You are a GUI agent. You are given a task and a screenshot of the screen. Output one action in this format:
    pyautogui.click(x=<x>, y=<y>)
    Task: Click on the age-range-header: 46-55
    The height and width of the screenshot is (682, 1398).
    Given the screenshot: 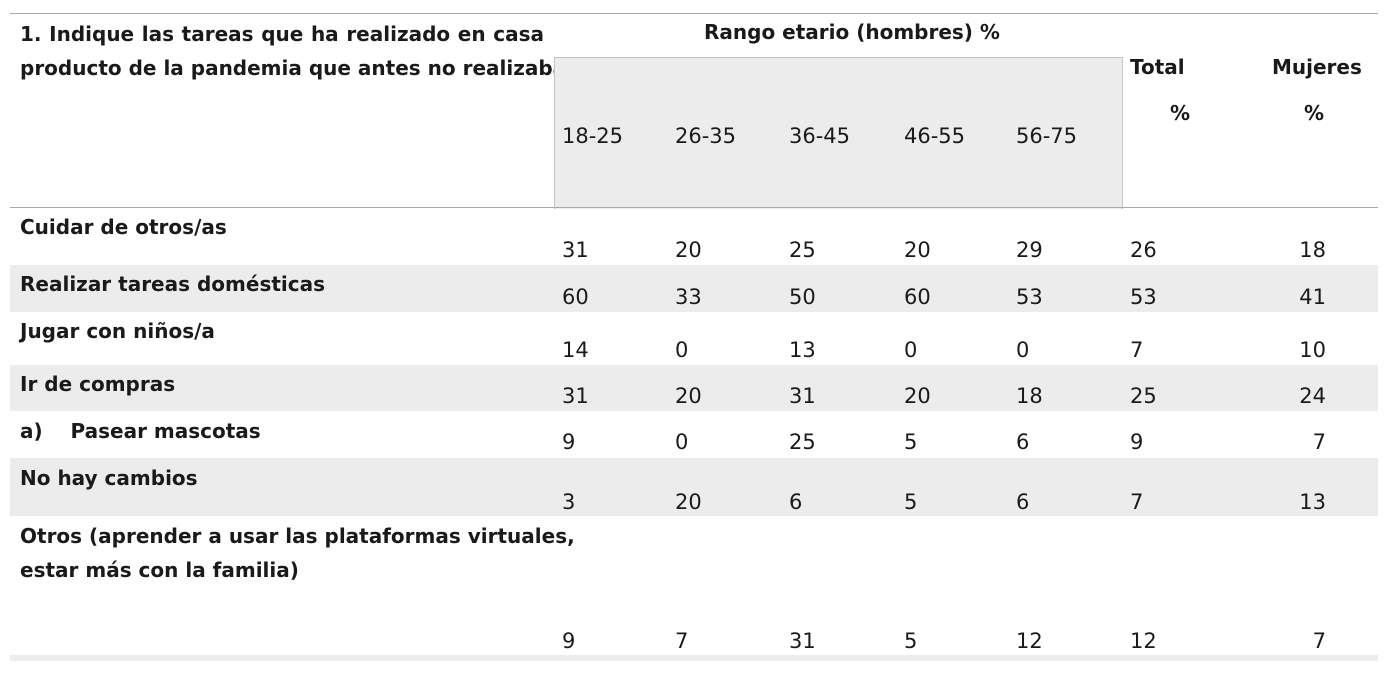 What is the action you would take?
    pyautogui.click(x=935, y=136)
    